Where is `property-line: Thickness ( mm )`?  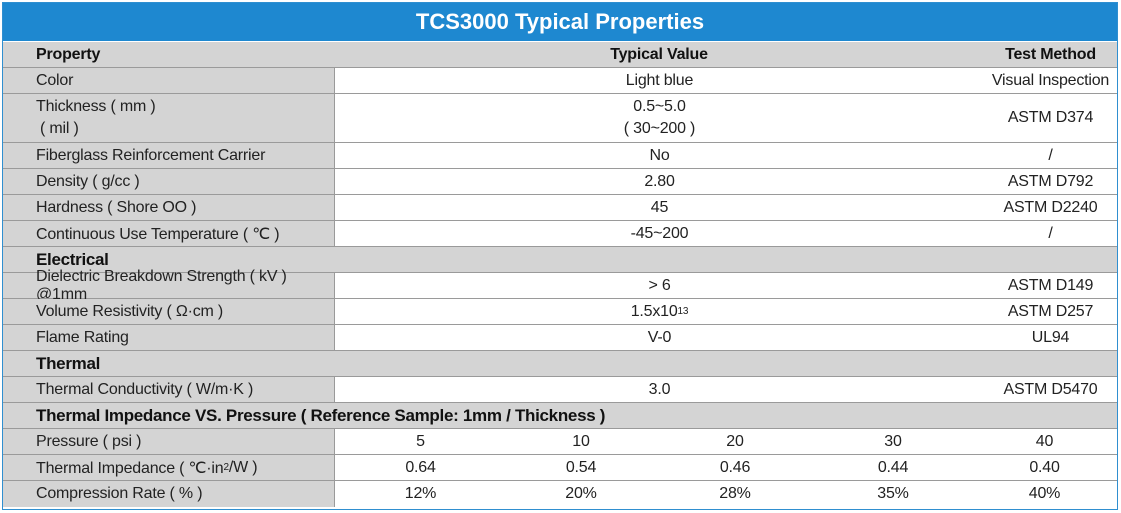
property-line: Thickness ( mm ) is located at coordinates (96, 106).